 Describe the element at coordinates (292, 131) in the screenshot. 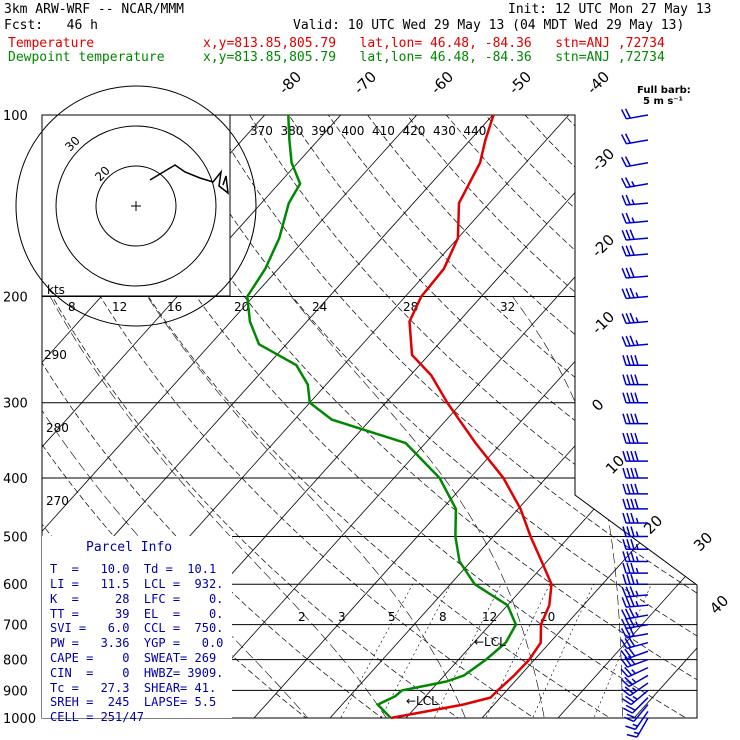

I see `theta-label: 380` at that location.